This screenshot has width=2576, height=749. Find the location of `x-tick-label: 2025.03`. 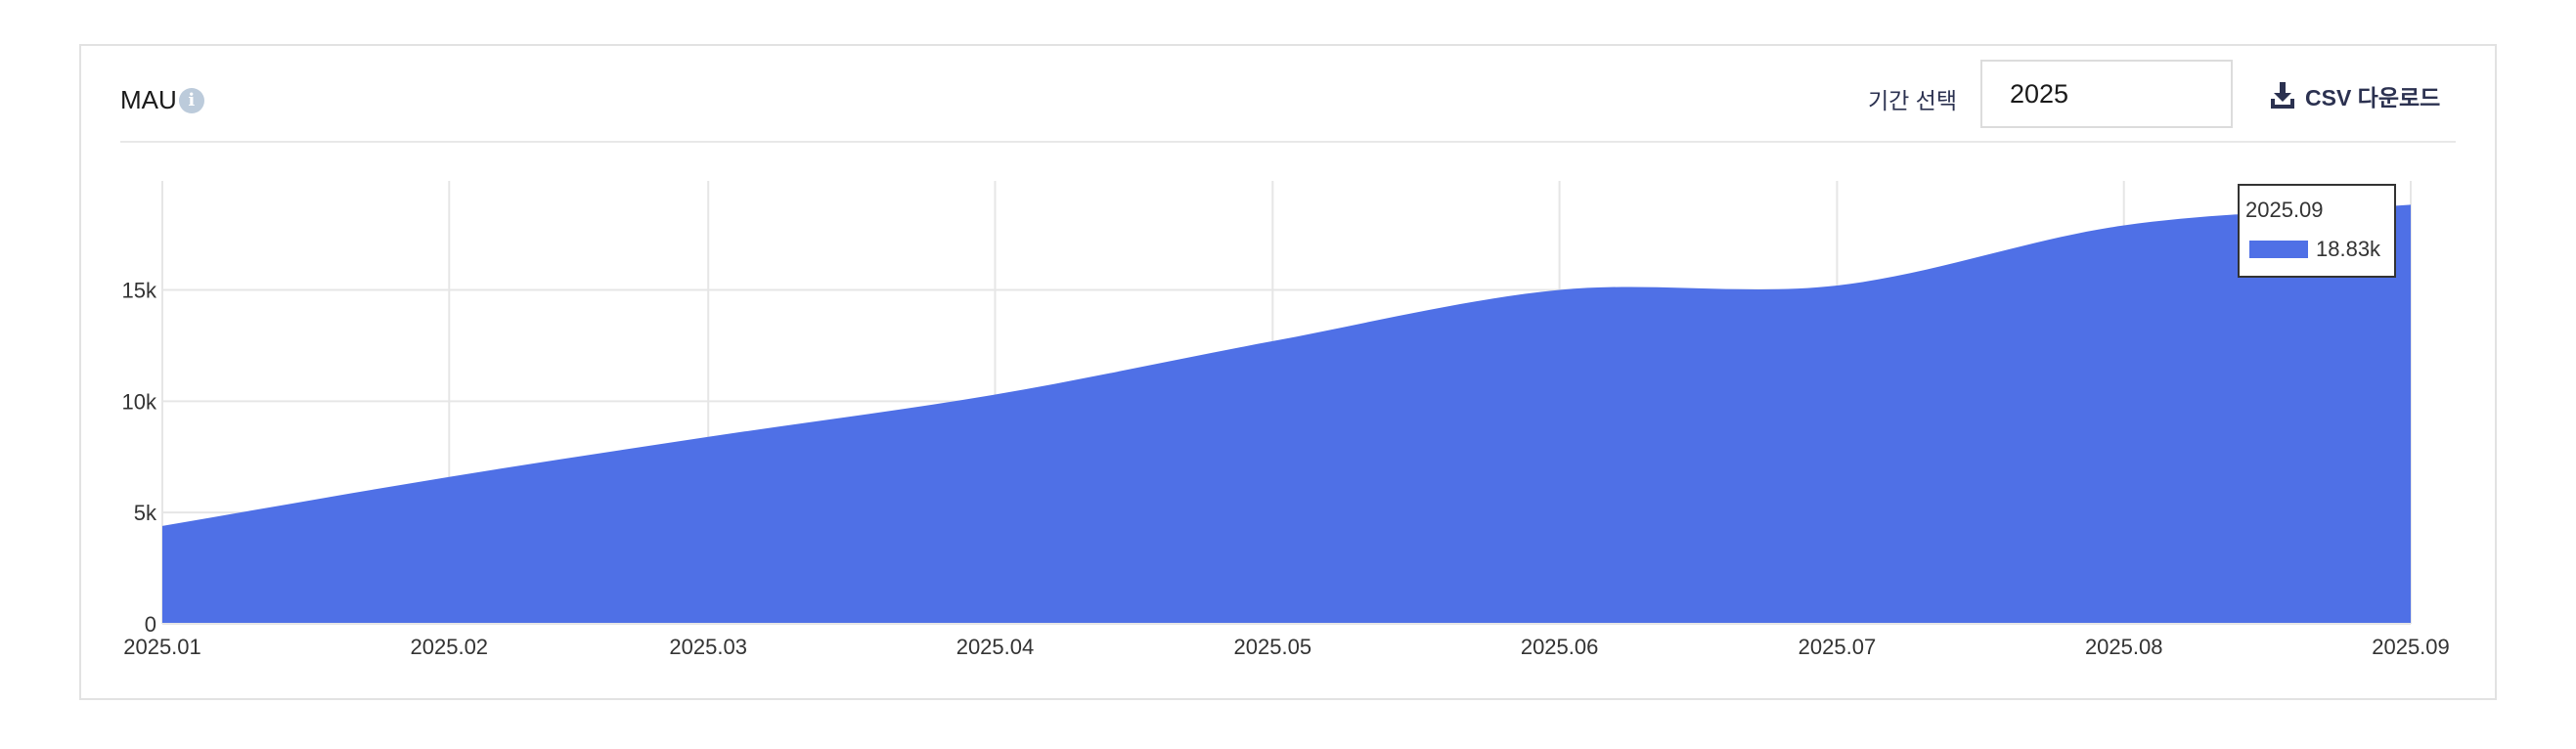

x-tick-label: 2025.03 is located at coordinates (708, 647).